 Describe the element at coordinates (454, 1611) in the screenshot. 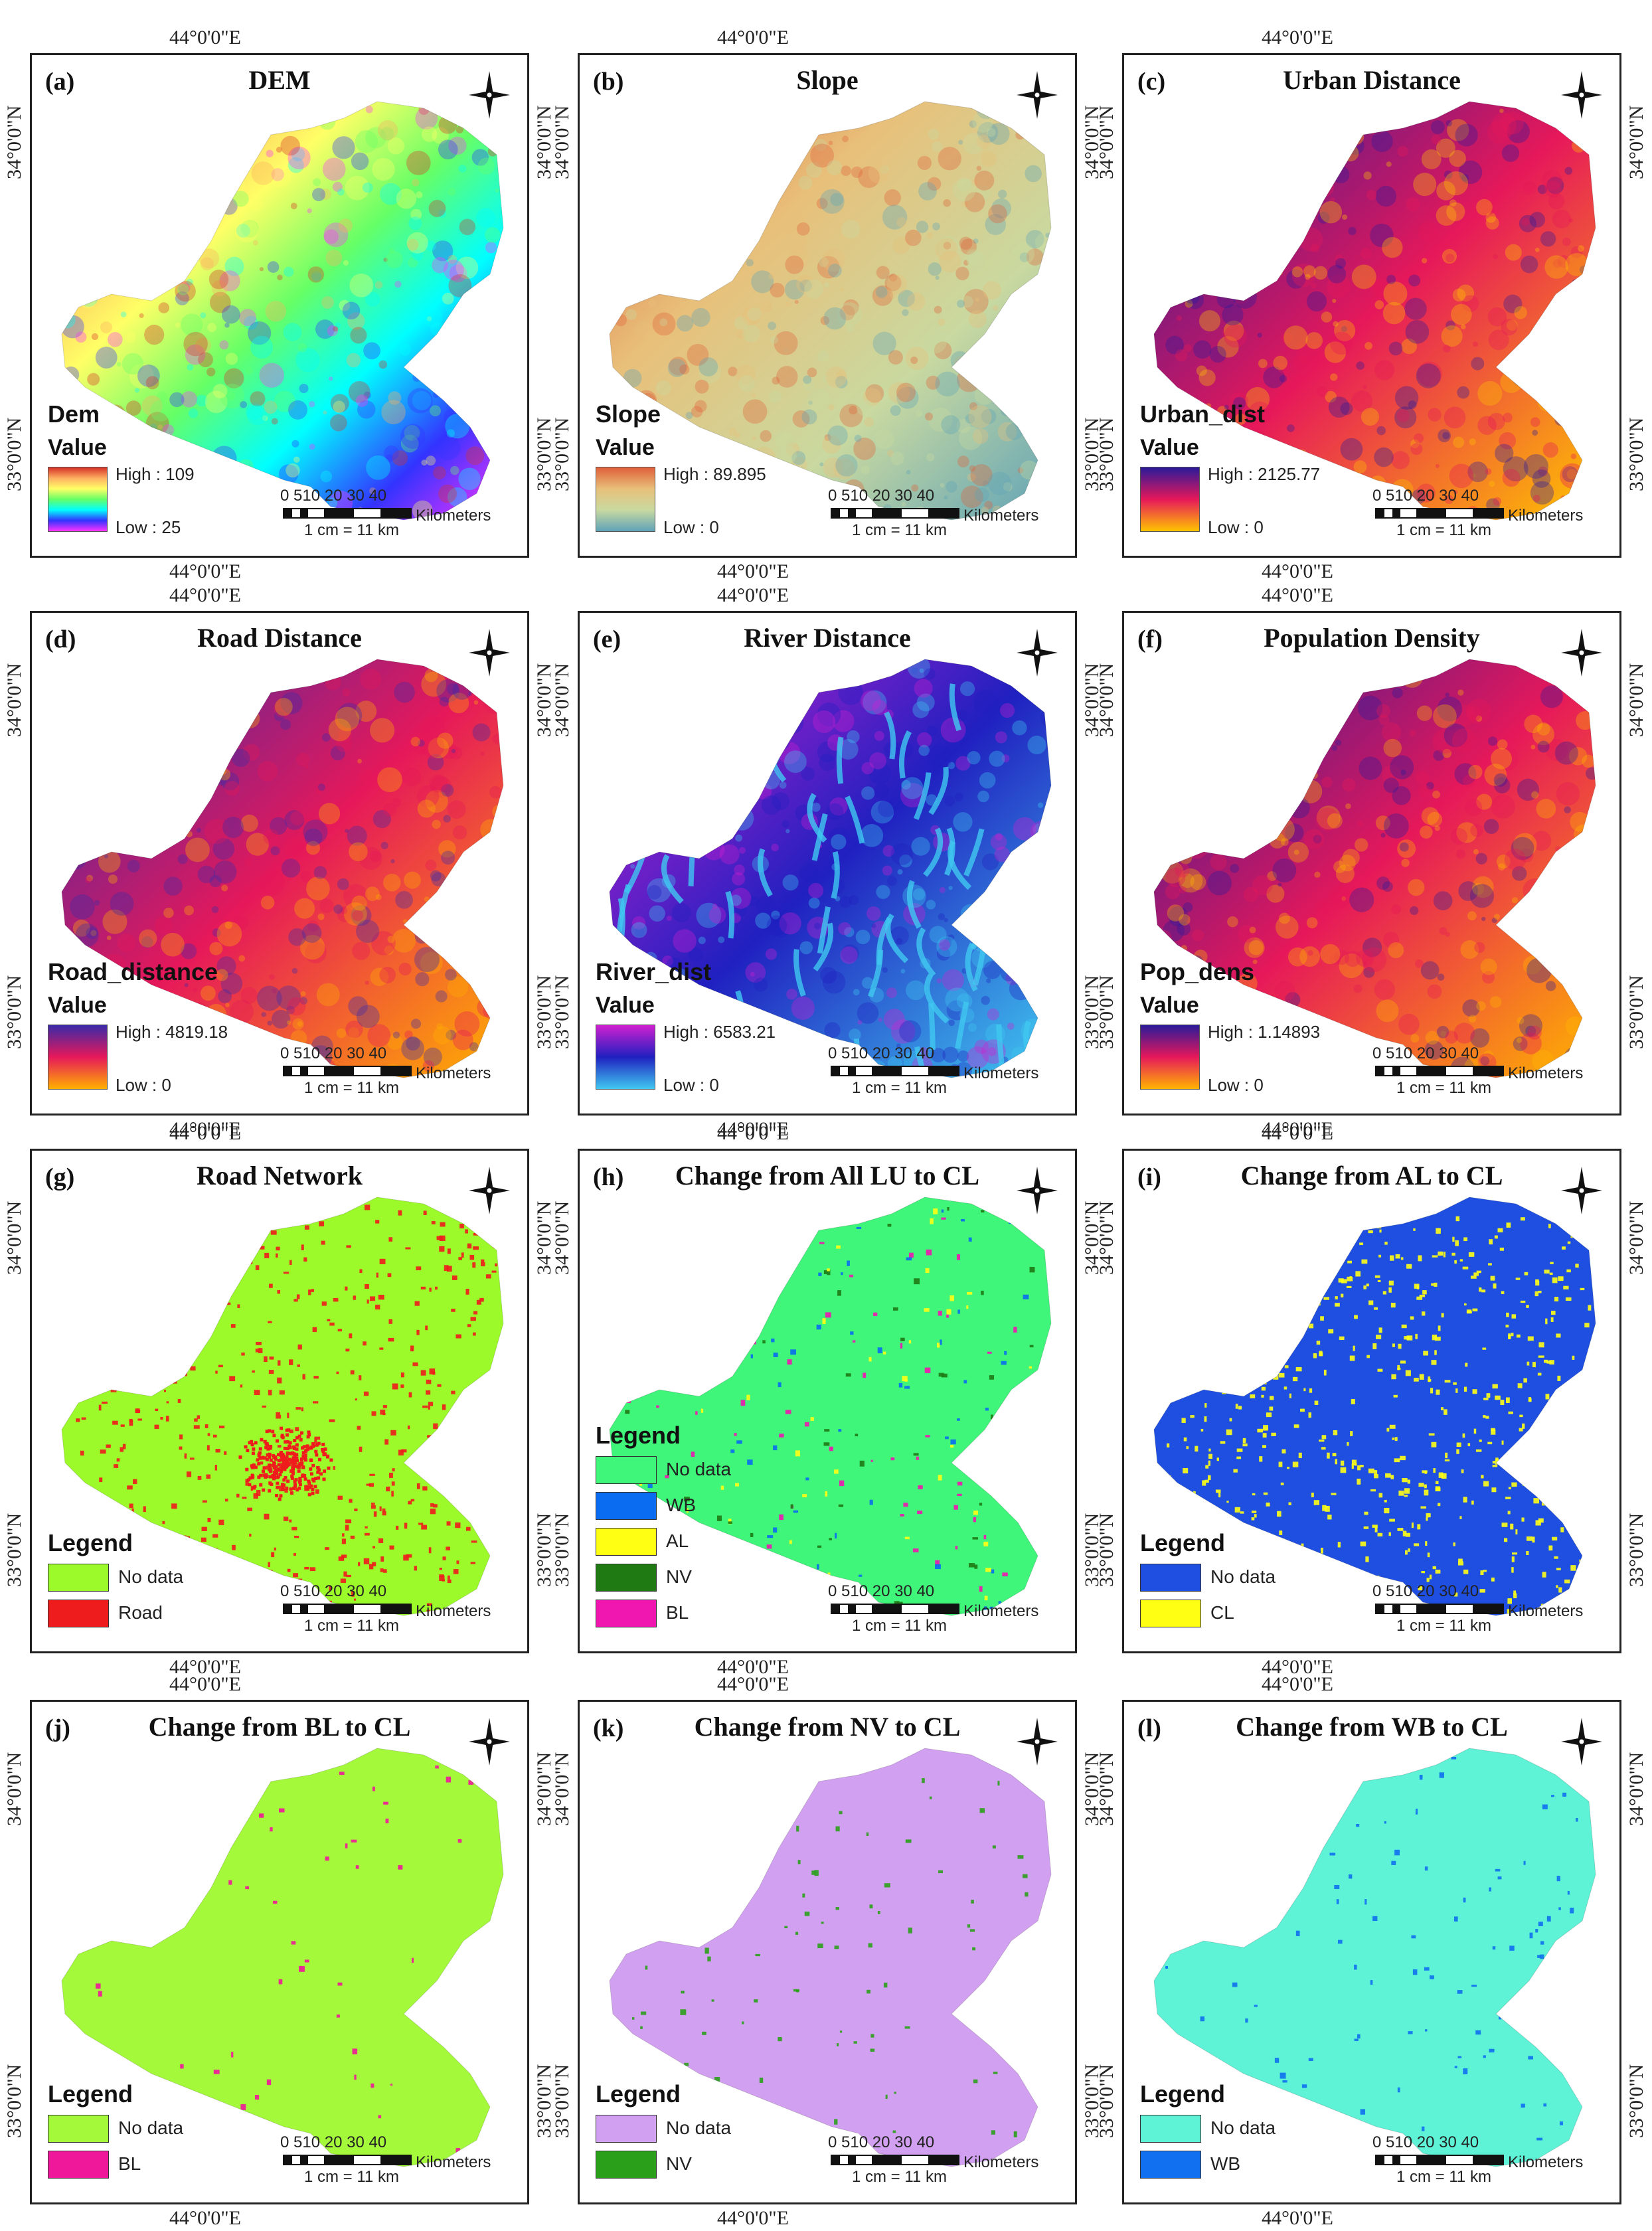

I see `scale-bar-unit: Kilometers` at that location.